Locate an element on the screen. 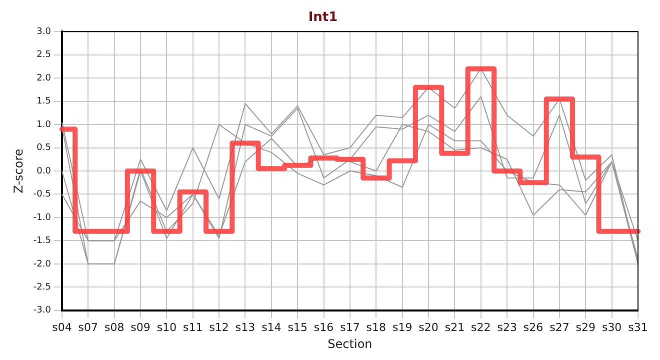  y-tick-label: 1.0 is located at coordinates (44, 125).